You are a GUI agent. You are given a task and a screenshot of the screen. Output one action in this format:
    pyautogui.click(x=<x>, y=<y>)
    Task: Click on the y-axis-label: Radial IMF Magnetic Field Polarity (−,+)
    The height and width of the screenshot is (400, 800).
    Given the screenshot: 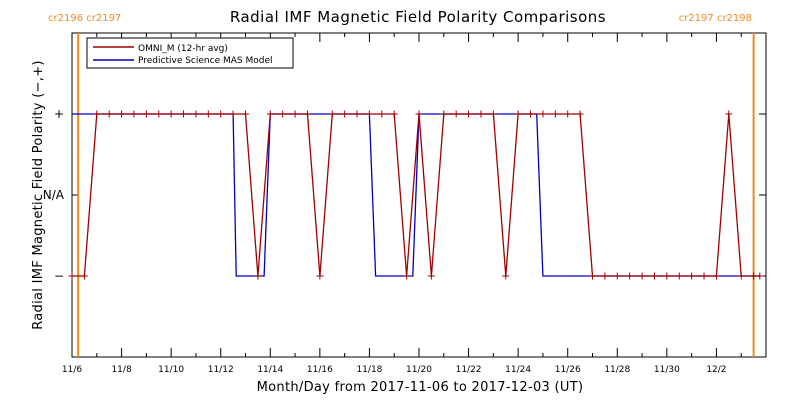 What is the action you would take?
    pyautogui.click(x=38, y=195)
    